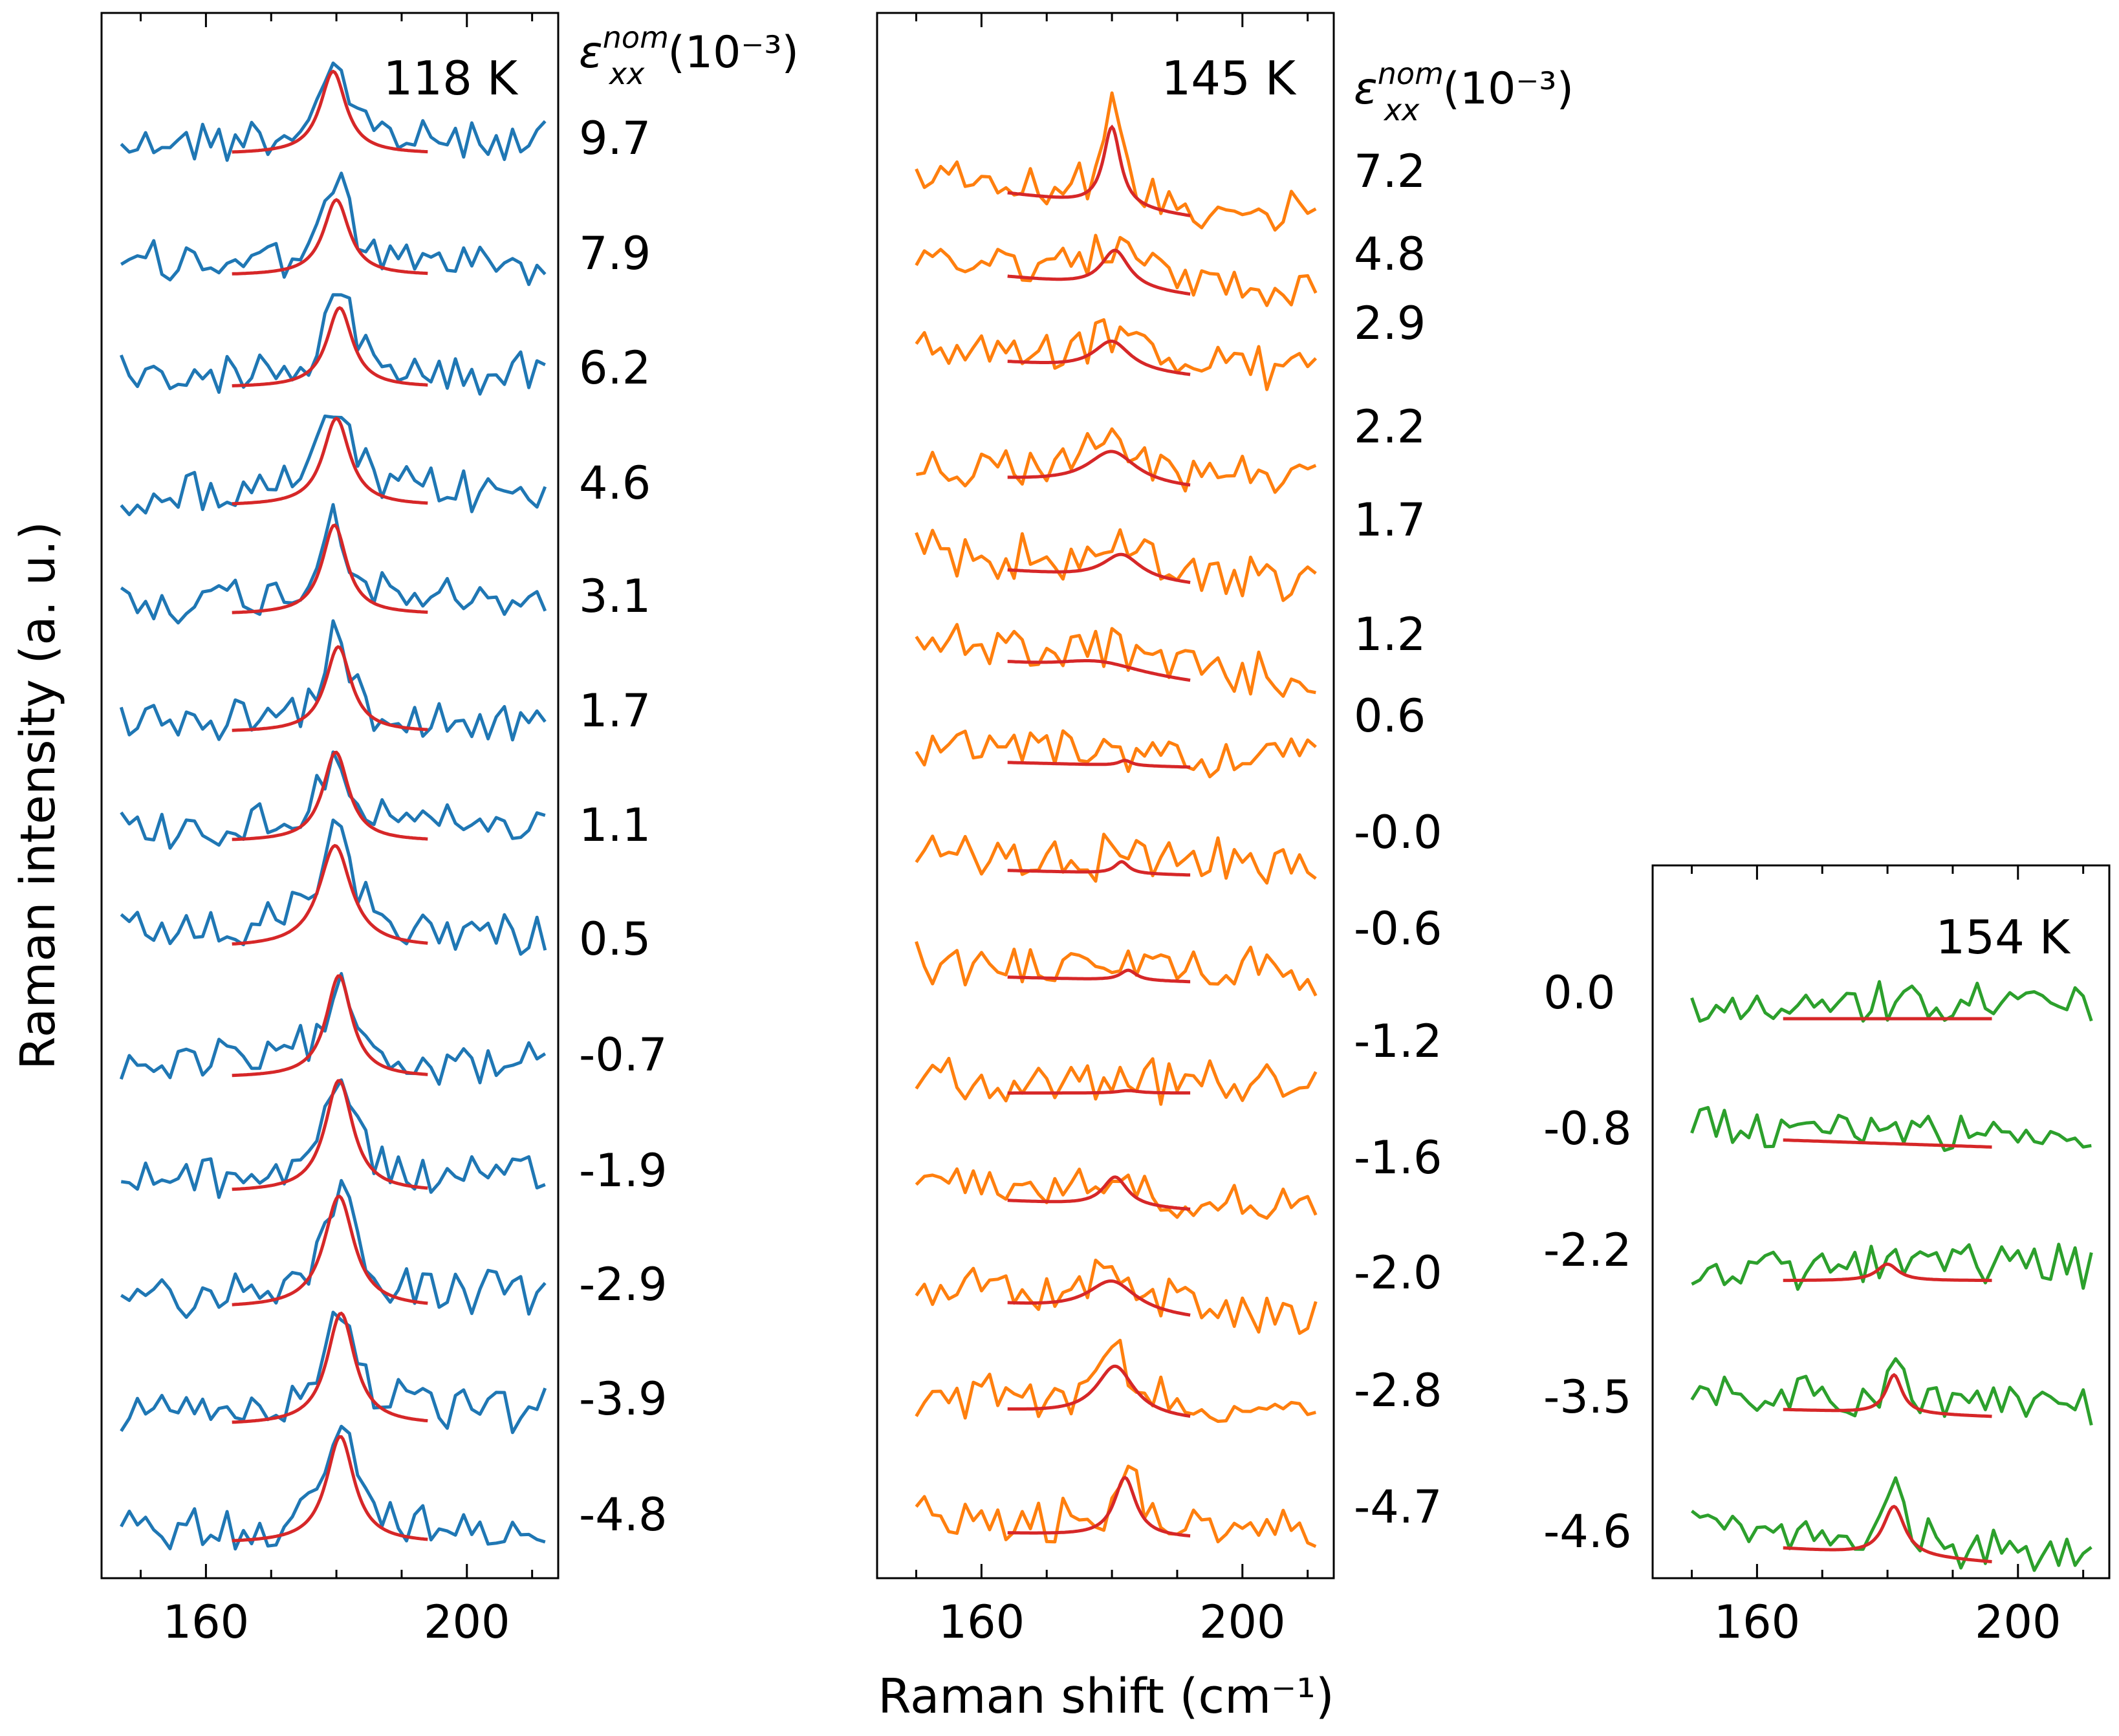 This screenshot has width=2119, height=1736. Describe the element at coordinates (2002, 937) in the screenshot. I see `panel-title-154k: 154 K` at that location.